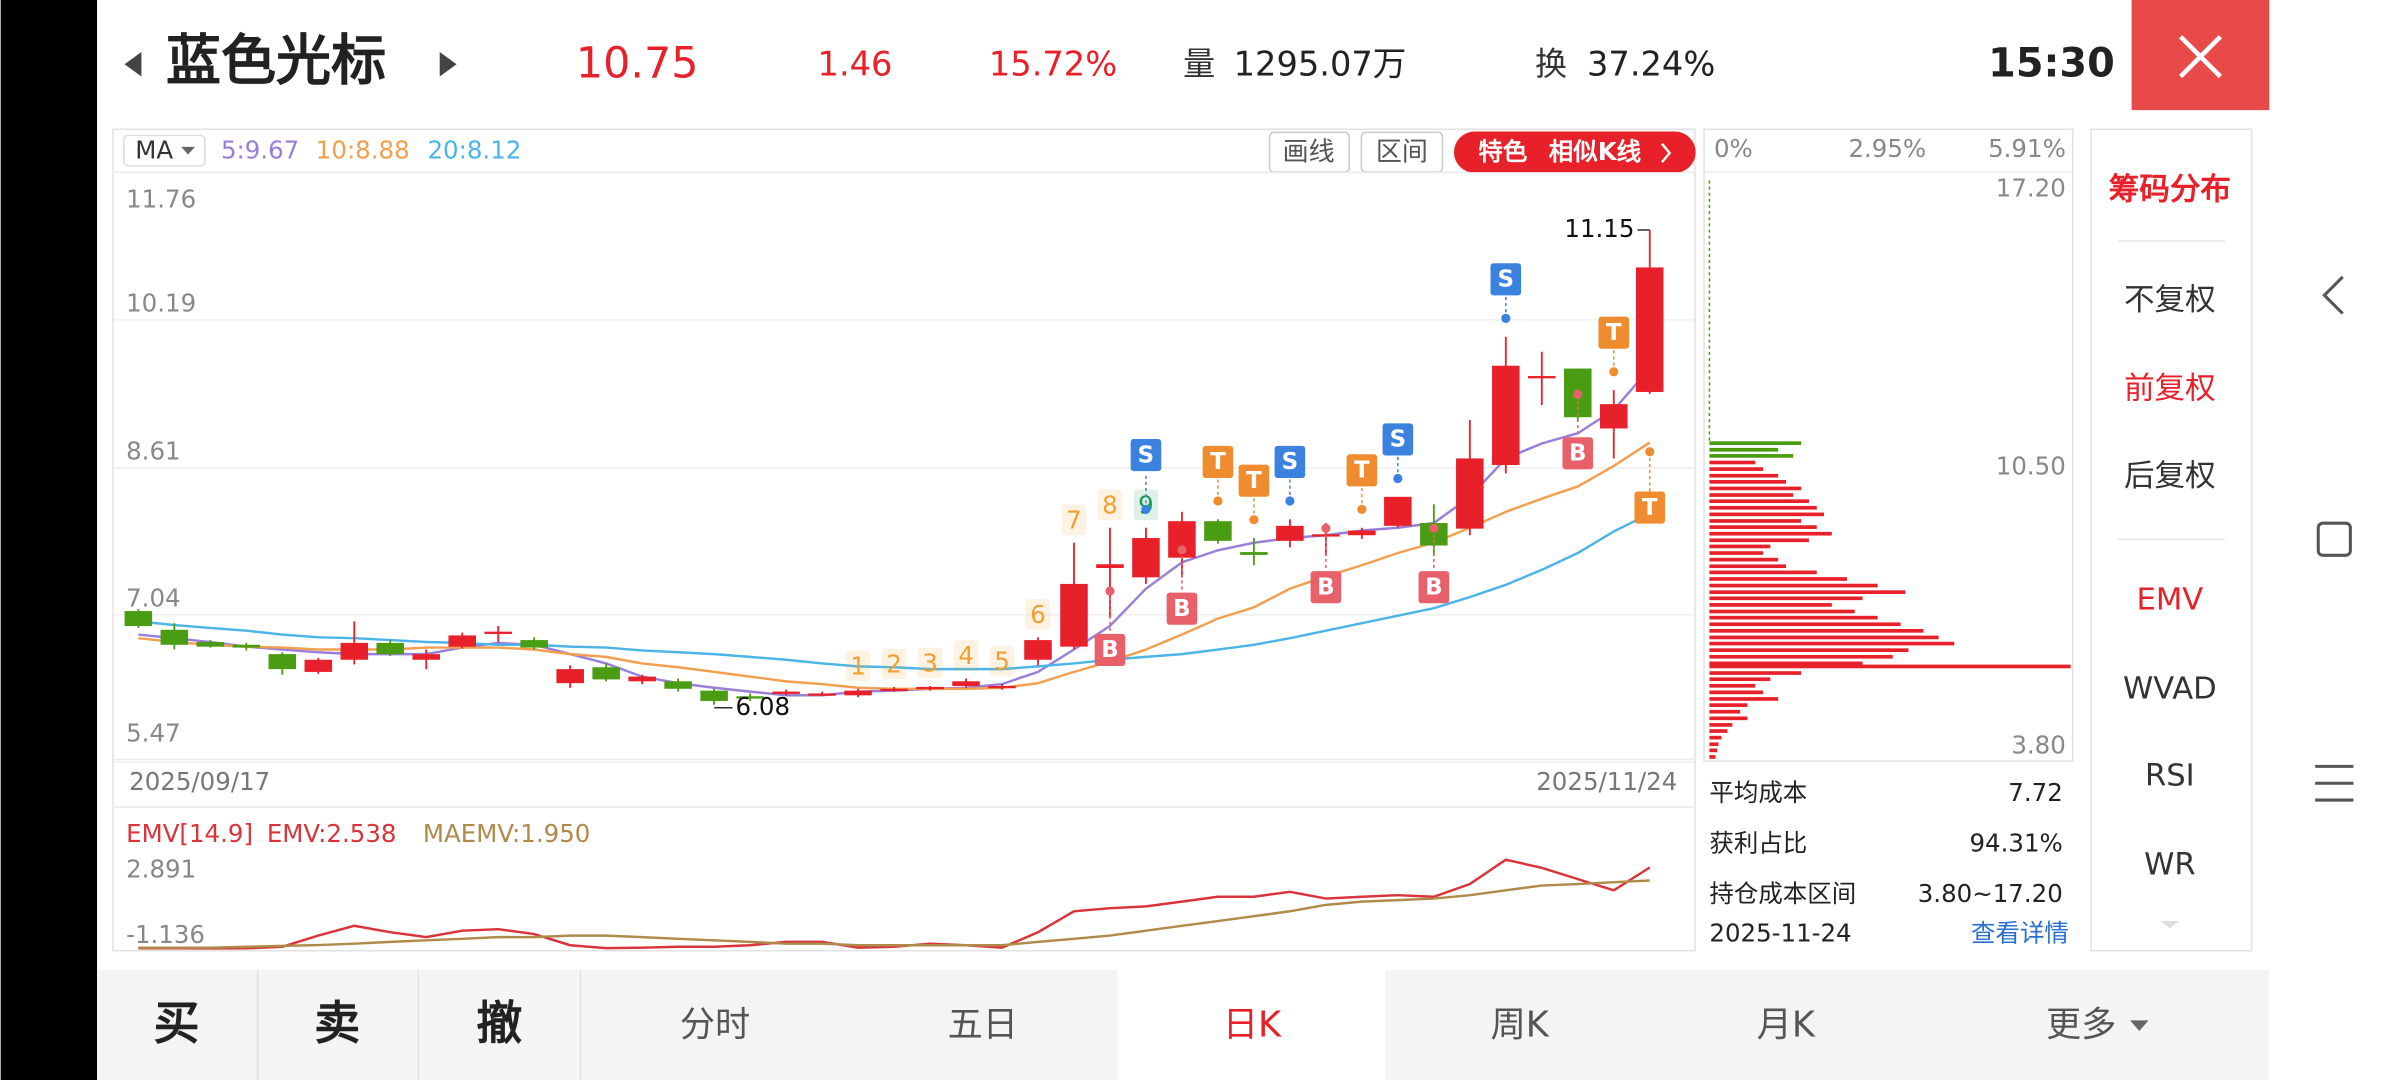  What do you see at coordinates (2027, 148) in the screenshot?
I see `chip-x-tick-label: 5.91%` at bounding box center [2027, 148].